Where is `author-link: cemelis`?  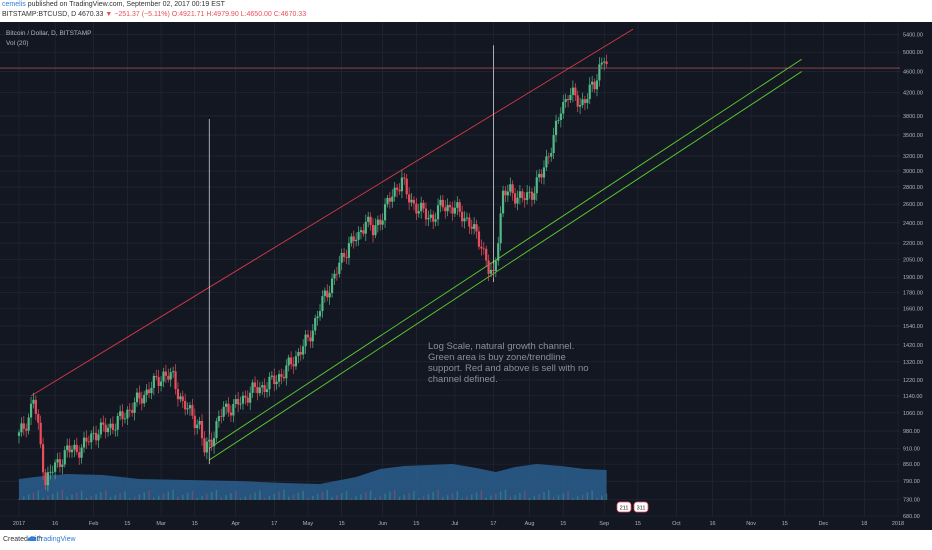 author-link: cemelis is located at coordinates (14, 4).